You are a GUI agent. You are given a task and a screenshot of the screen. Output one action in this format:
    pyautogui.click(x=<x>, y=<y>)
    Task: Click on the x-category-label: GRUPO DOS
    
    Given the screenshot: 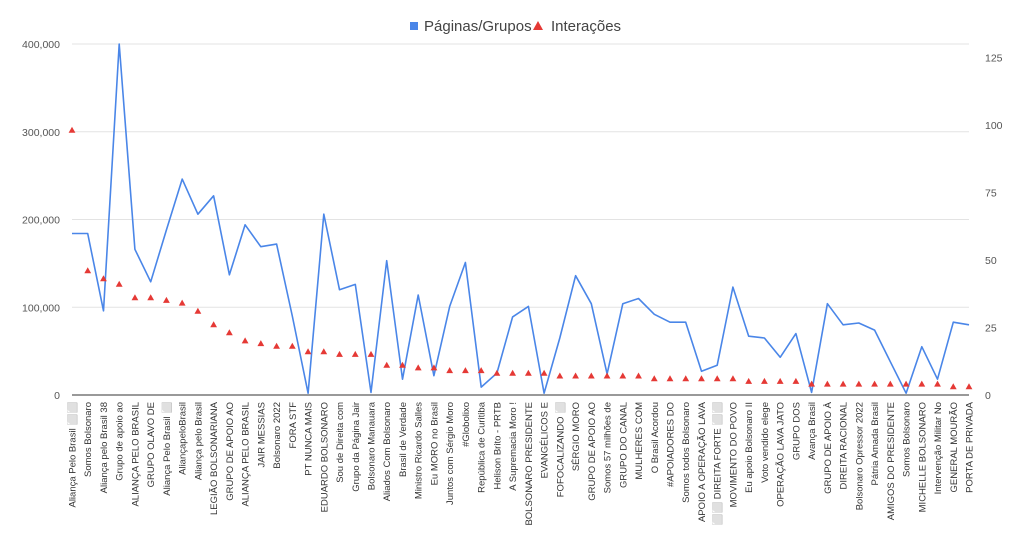 What is the action you would take?
    pyautogui.click(x=796, y=431)
    